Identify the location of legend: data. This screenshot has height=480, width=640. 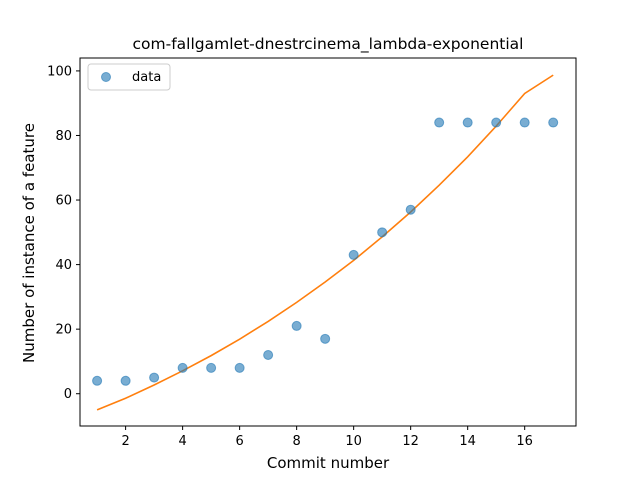
(129, 77).